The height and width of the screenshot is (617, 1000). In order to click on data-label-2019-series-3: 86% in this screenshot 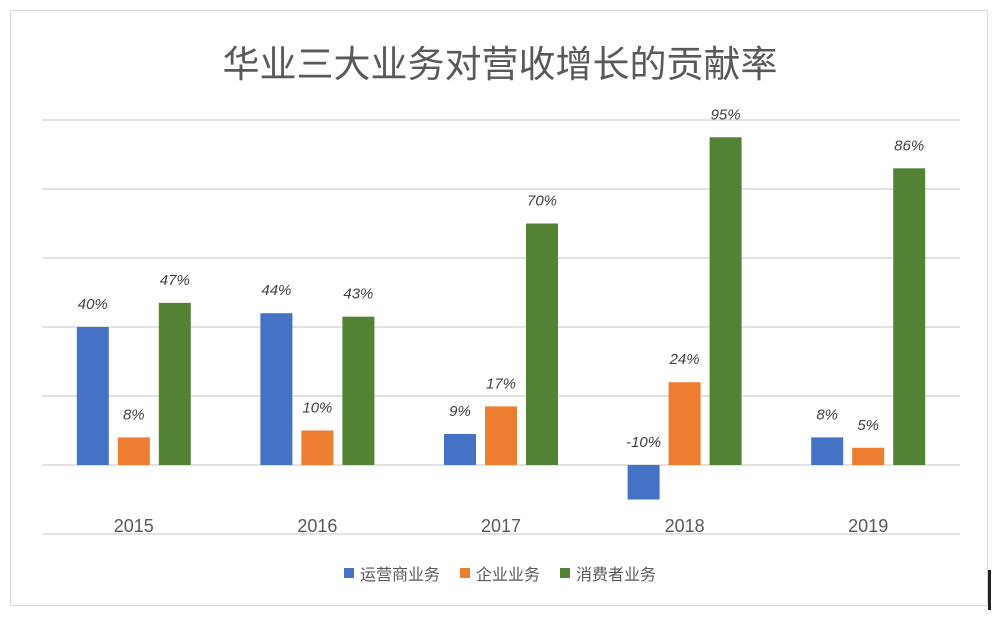, I will do `click(909, 145)`.